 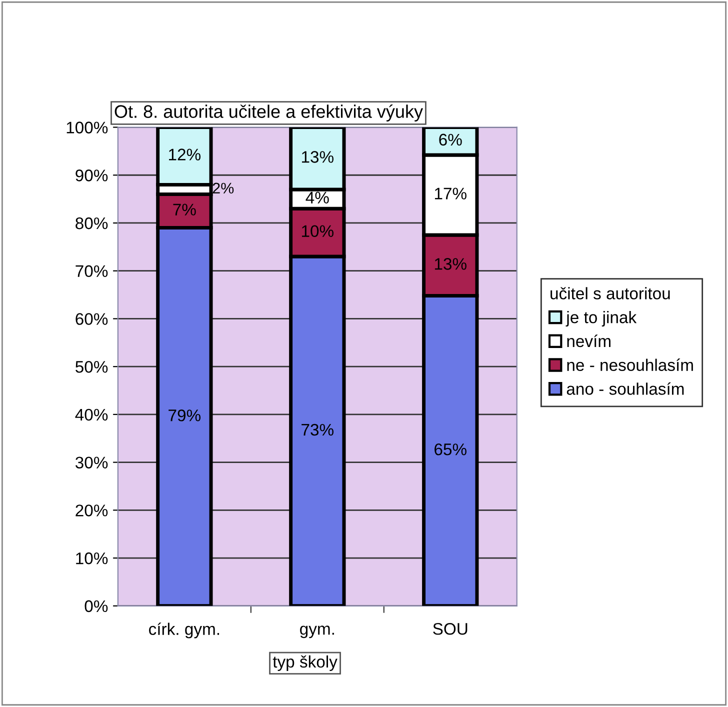 What do you see at coordinates (91, 414) in the screenshot?
I see `y-tick-label: 40%` at bounding box center [91, 414].